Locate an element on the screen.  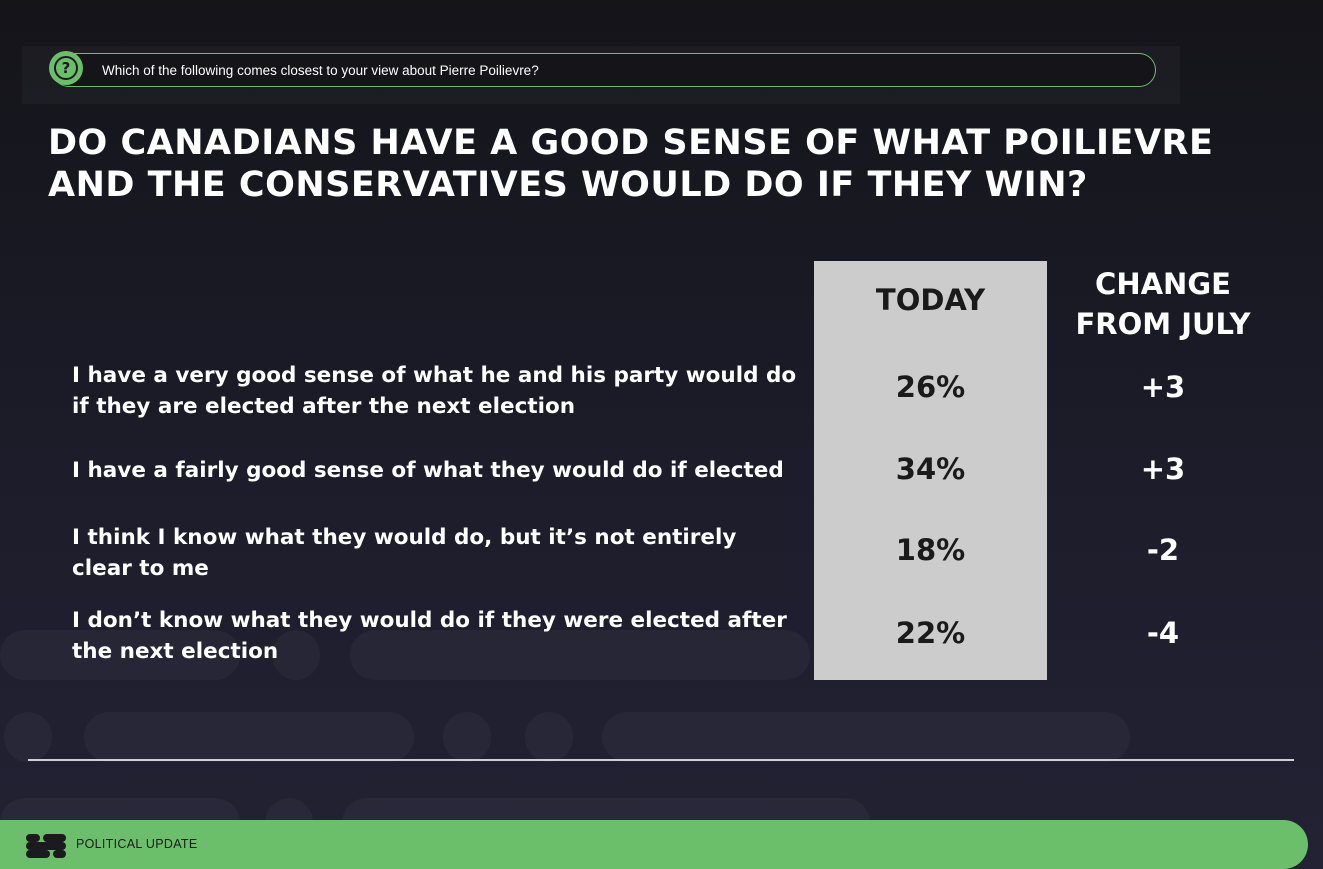
table-row-change-value: -2 is located at coordinates (1163, 550).